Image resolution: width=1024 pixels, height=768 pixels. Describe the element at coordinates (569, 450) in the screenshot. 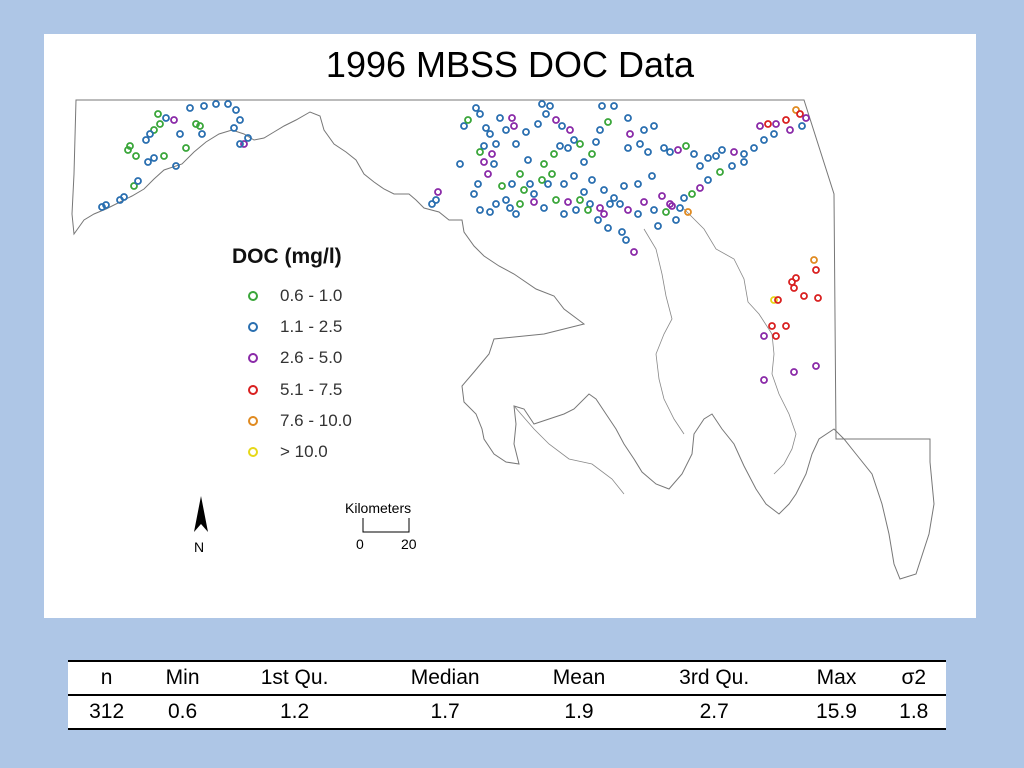

I see `potomac-shoreline` at that location.